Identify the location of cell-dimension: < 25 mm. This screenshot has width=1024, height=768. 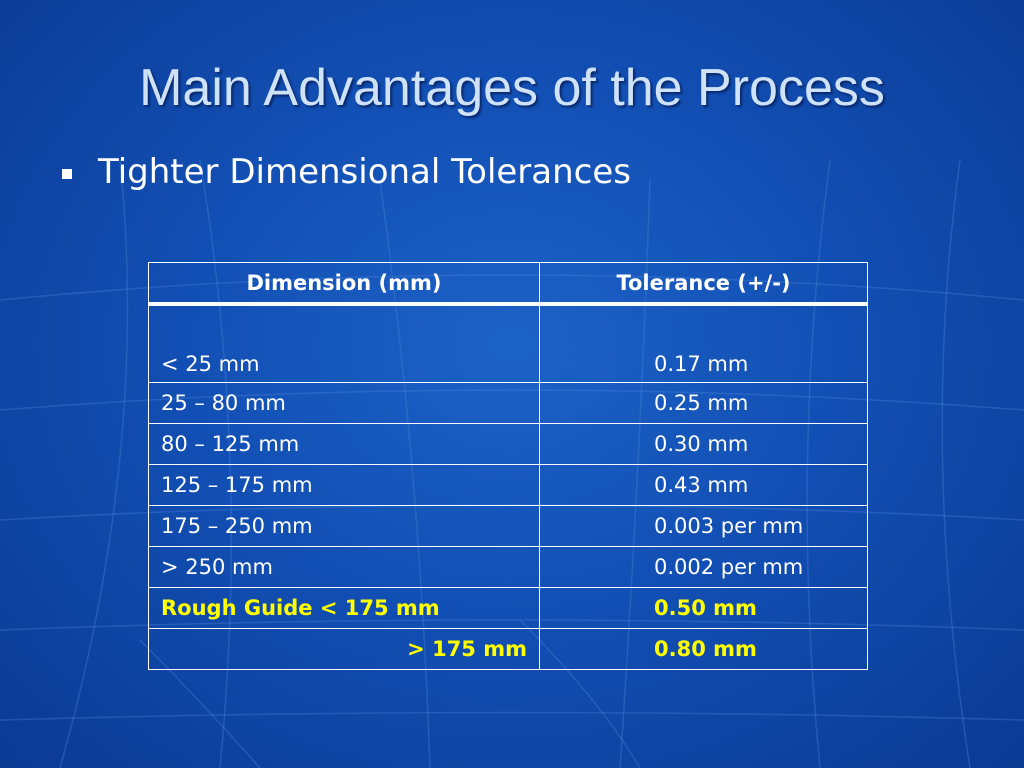
(344, 343).